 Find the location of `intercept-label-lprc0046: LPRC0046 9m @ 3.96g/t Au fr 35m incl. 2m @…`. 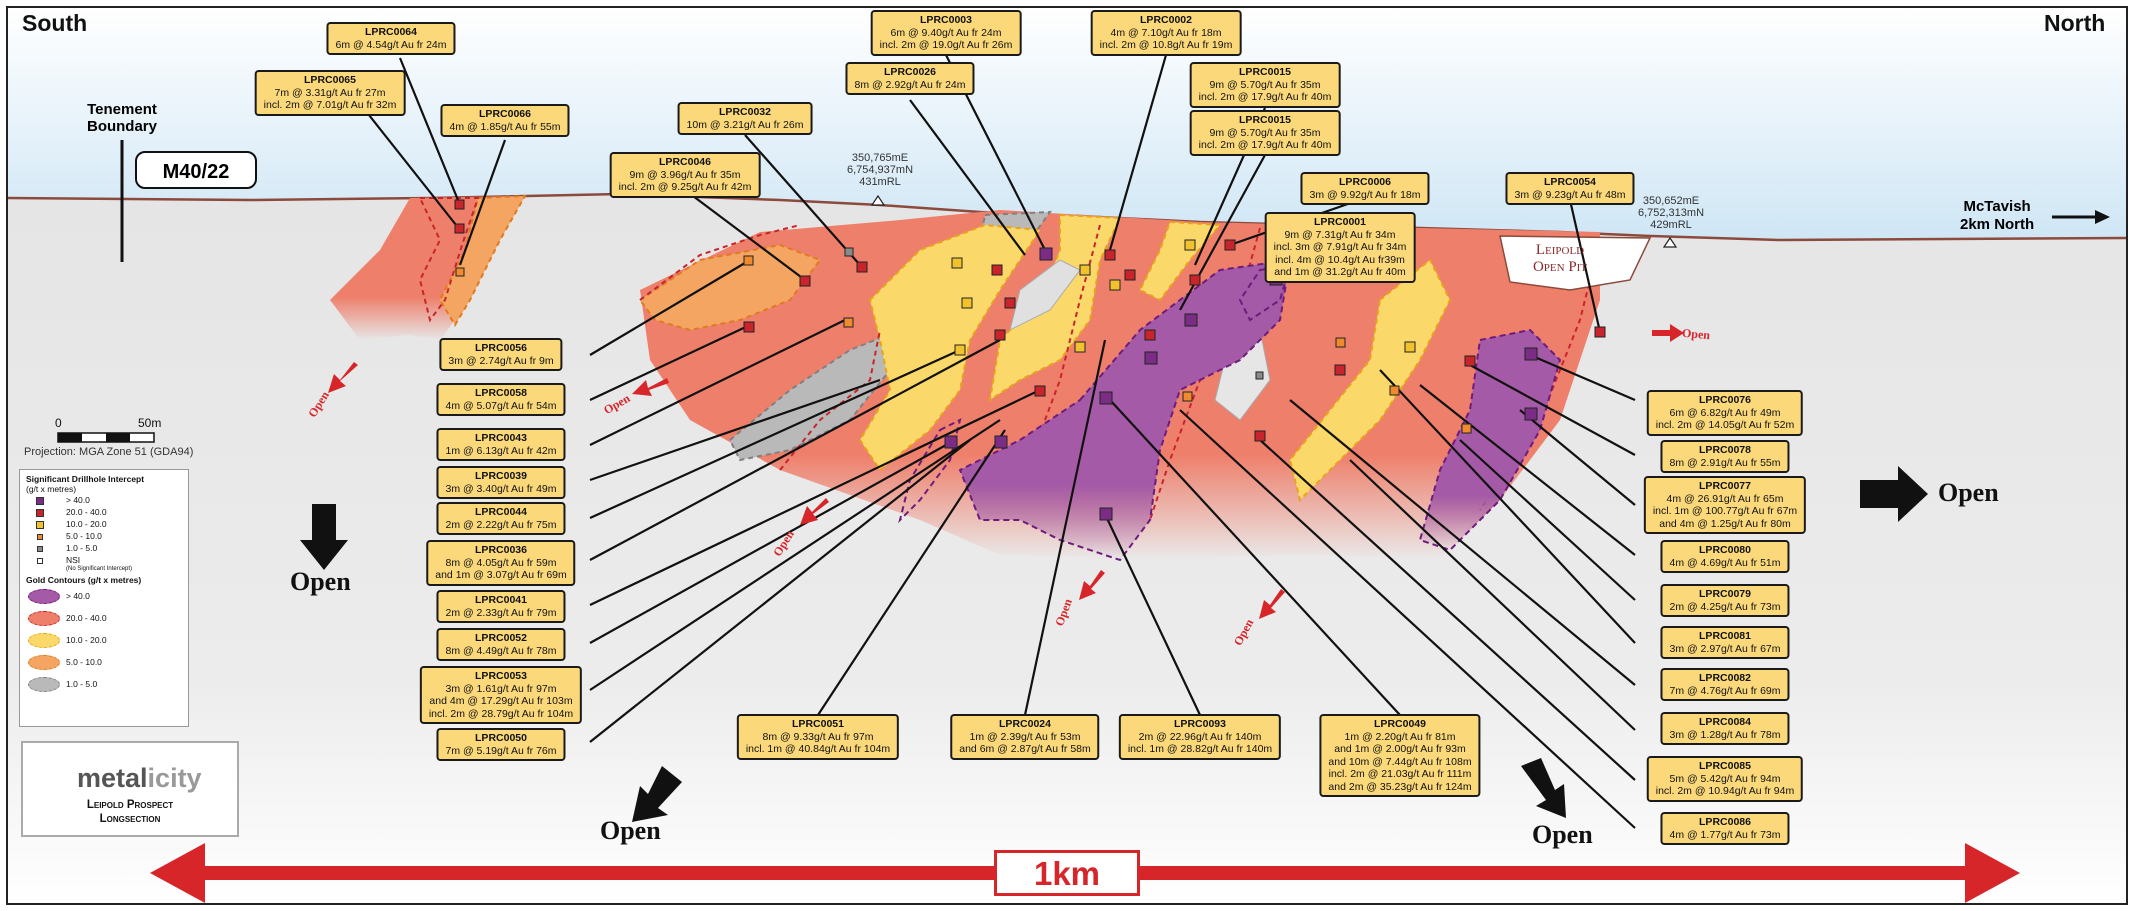

intercept-label-lprc0046: LPRC0046 9m @ 3.96g/t Au fr 35m incl. 2m @… is located at coordinates (685, 175).